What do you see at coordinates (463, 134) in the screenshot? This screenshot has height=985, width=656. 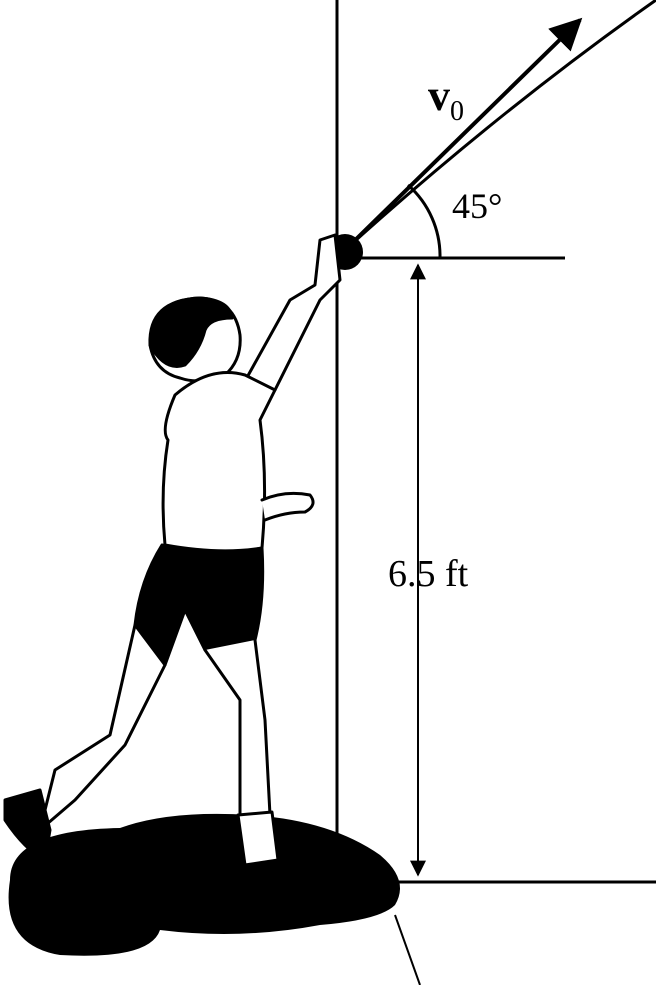 I see `velocity-arrow` at bounding box center [463, 134].